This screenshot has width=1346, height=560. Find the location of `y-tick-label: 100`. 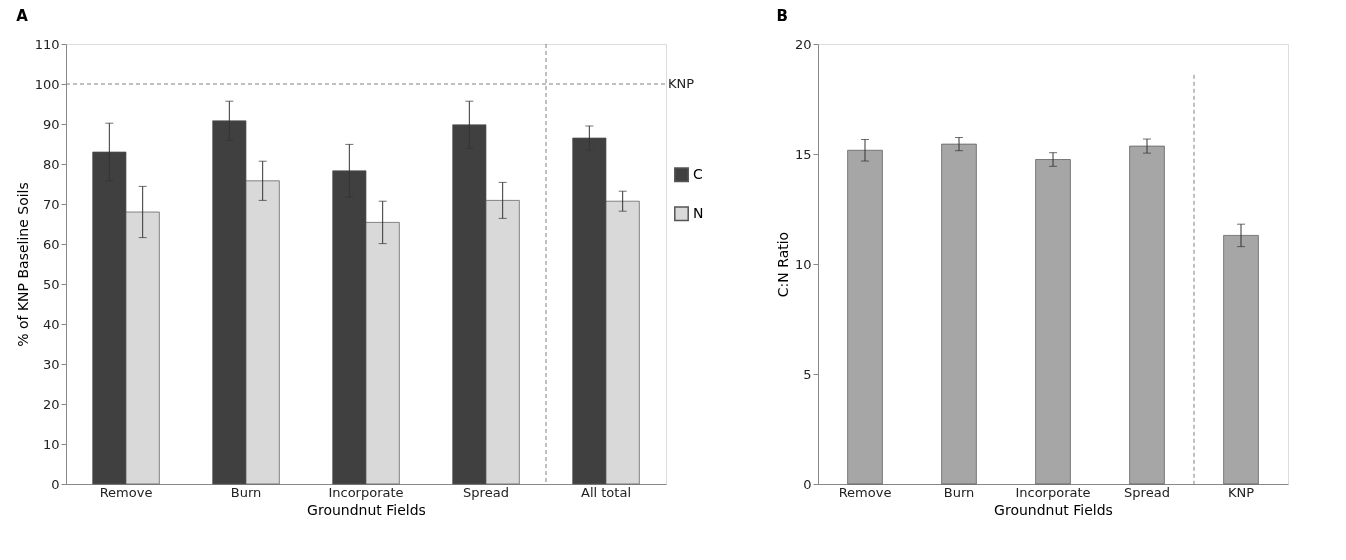

y-tick-label: 100 is located at coordinates (47, 84).